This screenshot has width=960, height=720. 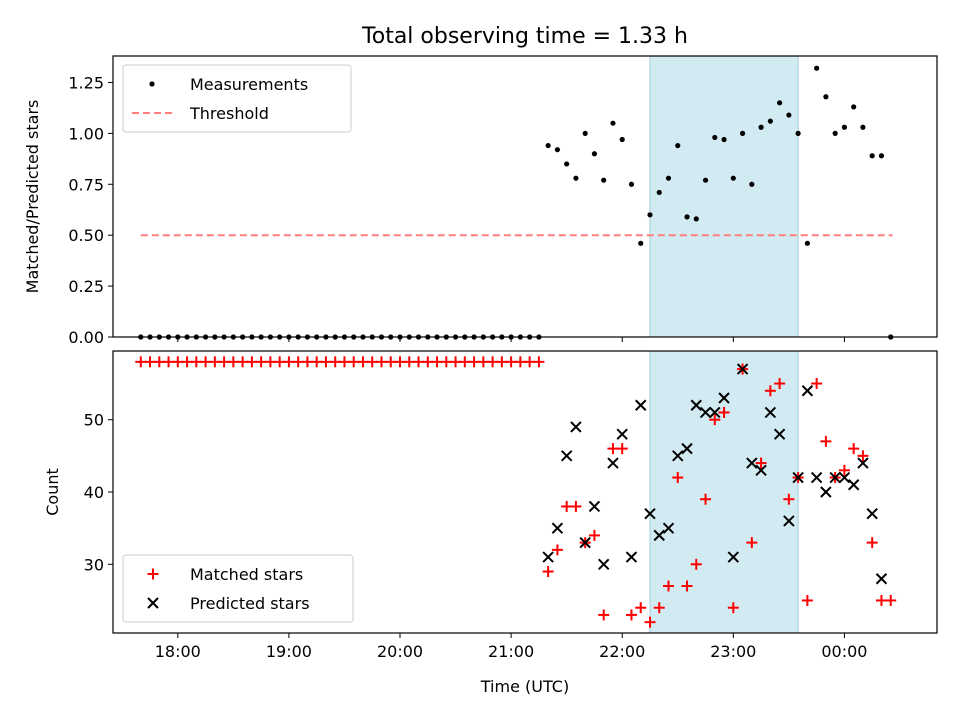 What do you see at coordinates (249, 84) in the screenshot?
I see `measurements-legend-label: Measurements` at bounding box center [249, 84].